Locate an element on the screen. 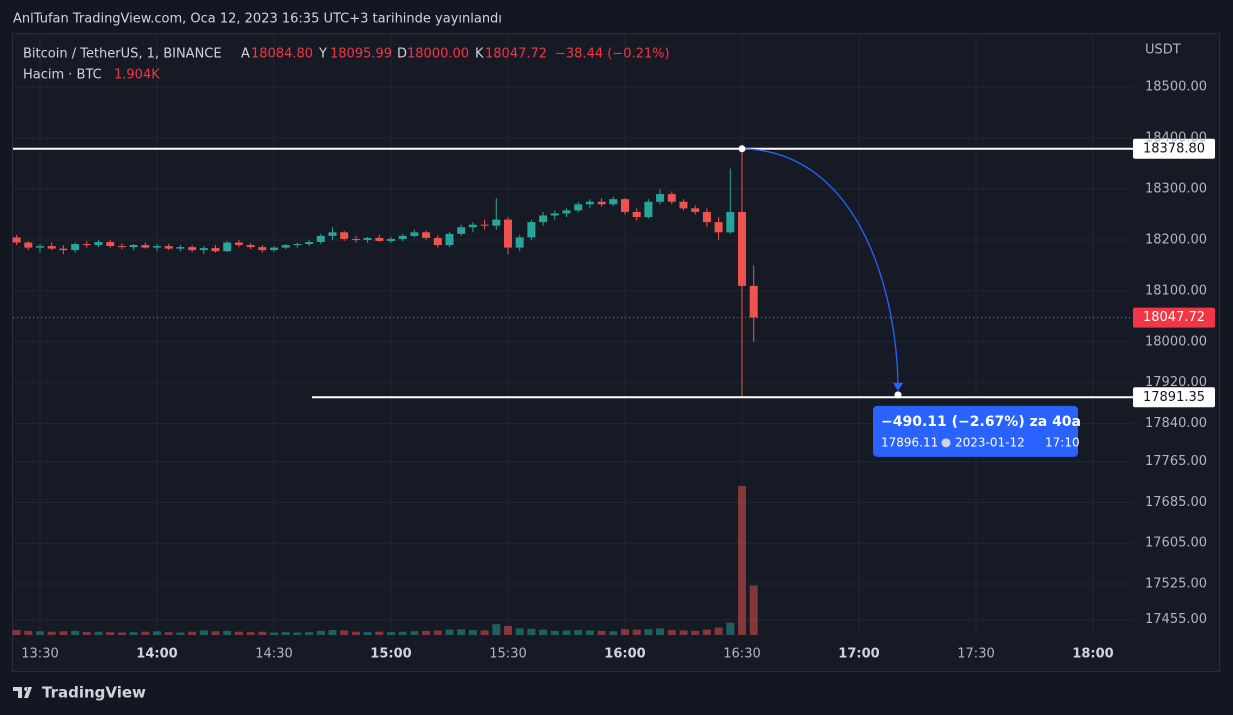 This screenshot has width=1233, height=715. legend-low: 18000.00 is located at coordinates (438, 54).